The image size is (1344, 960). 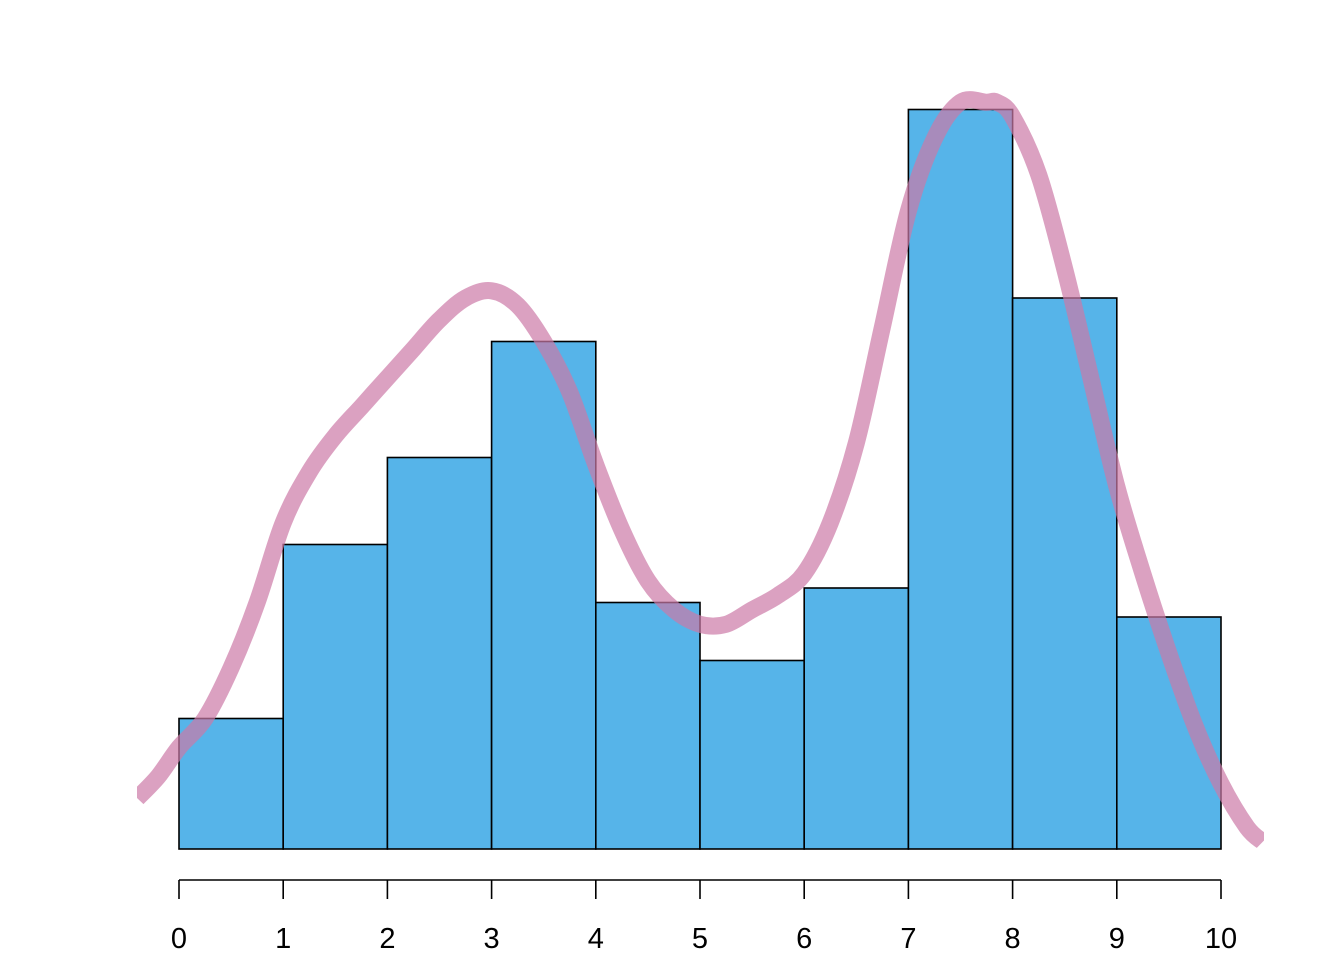 I want to click on x-tick-label-9: 9, so click(x=1117, y=939).